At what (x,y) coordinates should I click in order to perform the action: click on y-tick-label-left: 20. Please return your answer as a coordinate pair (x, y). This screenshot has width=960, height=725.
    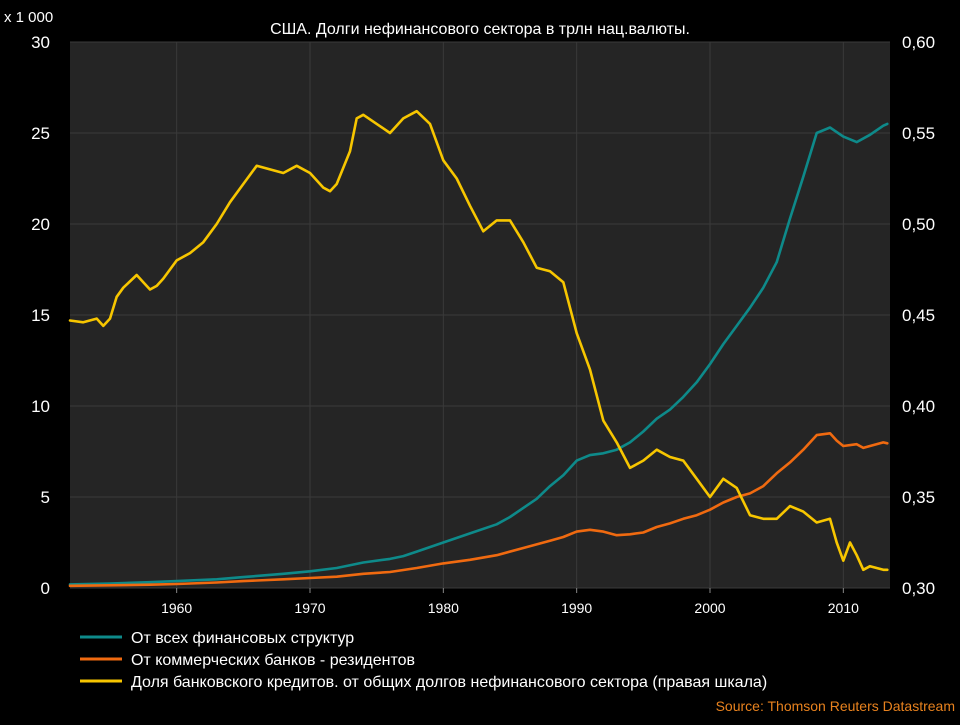
    Looking at the image, I should click on (40, 224).